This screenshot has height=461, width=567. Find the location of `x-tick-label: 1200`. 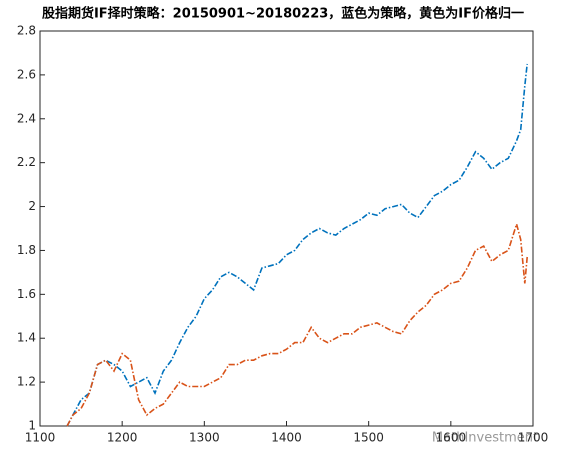

x-tick-label: 1200 is located at coordinates (122, 438).